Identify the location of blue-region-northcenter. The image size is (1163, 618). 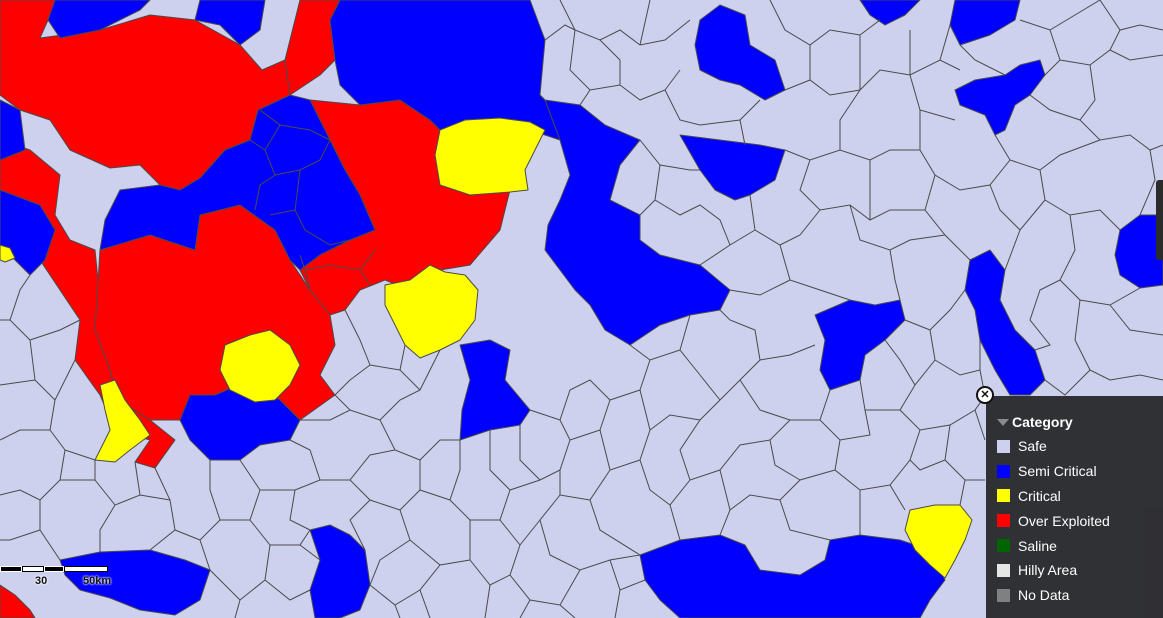
(230, 23).